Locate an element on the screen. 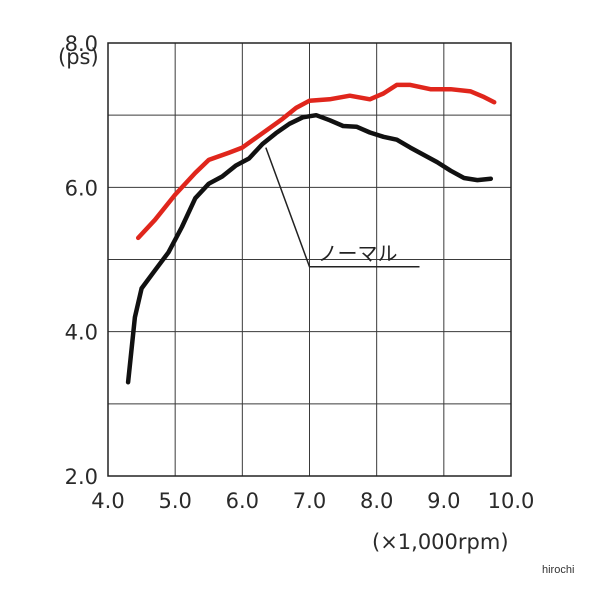 This screenshot has width=600, height=600. annotation-label: ノーマル is located at coordinates (358, 254).